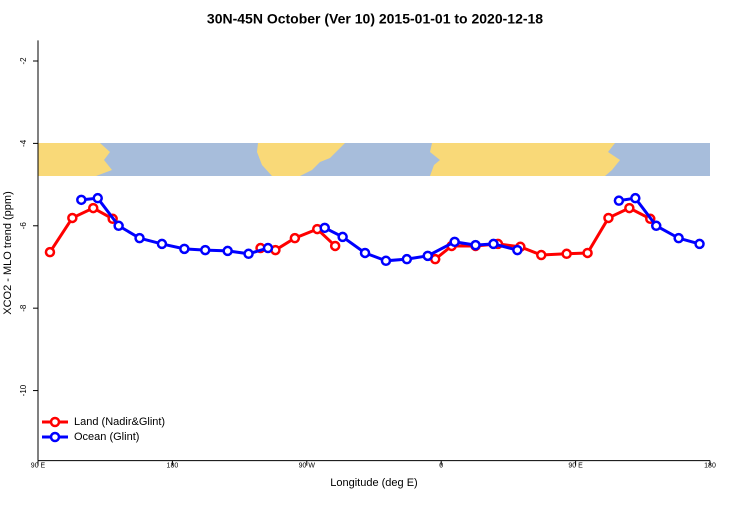 Image resolution: width=750 pixels, height=505 pixels. I want to click on map-strip, so click(374, 159).